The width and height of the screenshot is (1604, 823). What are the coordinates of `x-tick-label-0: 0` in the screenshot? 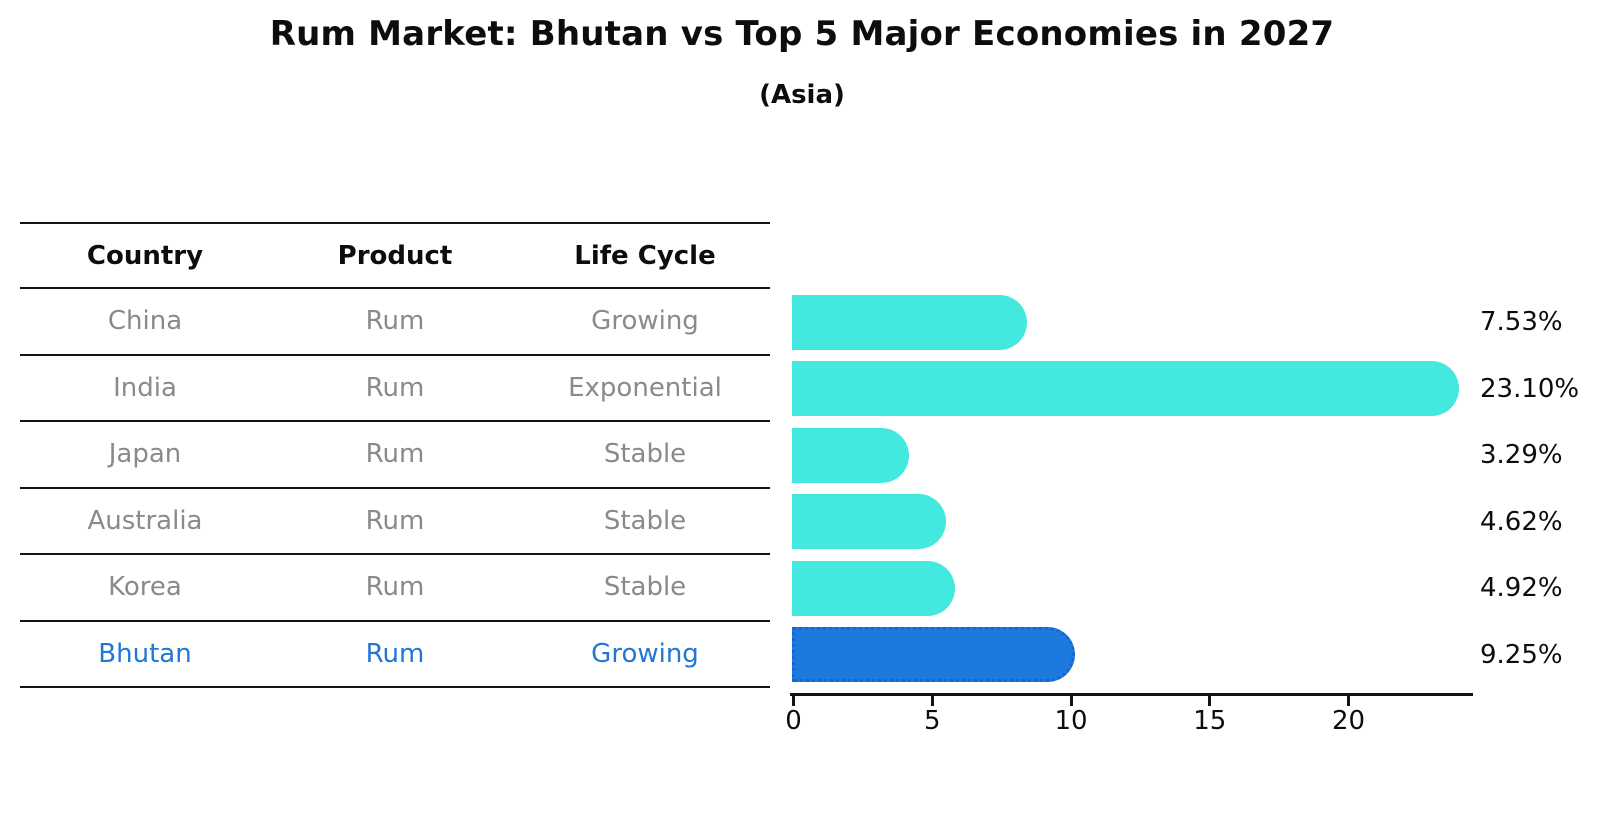 It's located at (793, 721).